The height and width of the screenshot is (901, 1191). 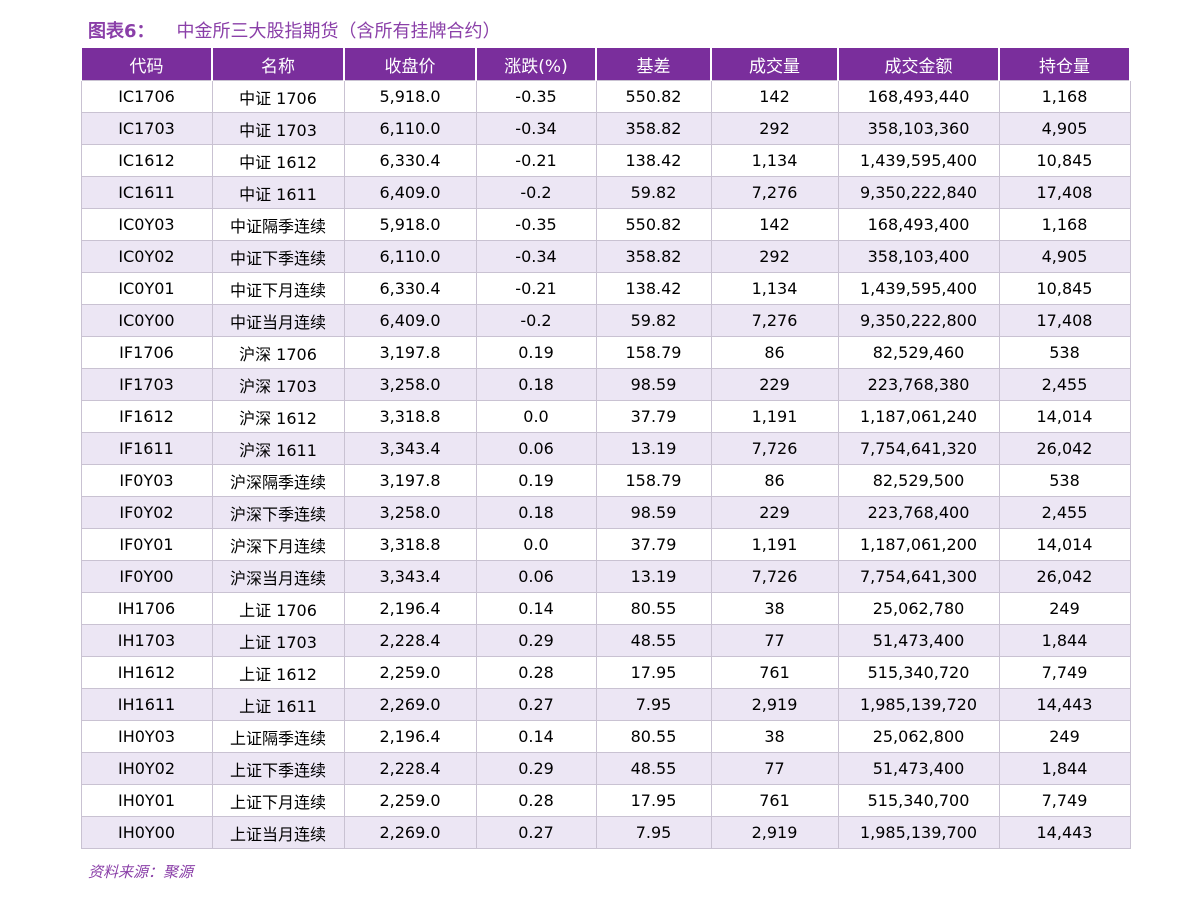 What do you see at coordinates (653, 288) in the screenshot?
I see `table-cell: 138.42` at bounding box center [653, 288].